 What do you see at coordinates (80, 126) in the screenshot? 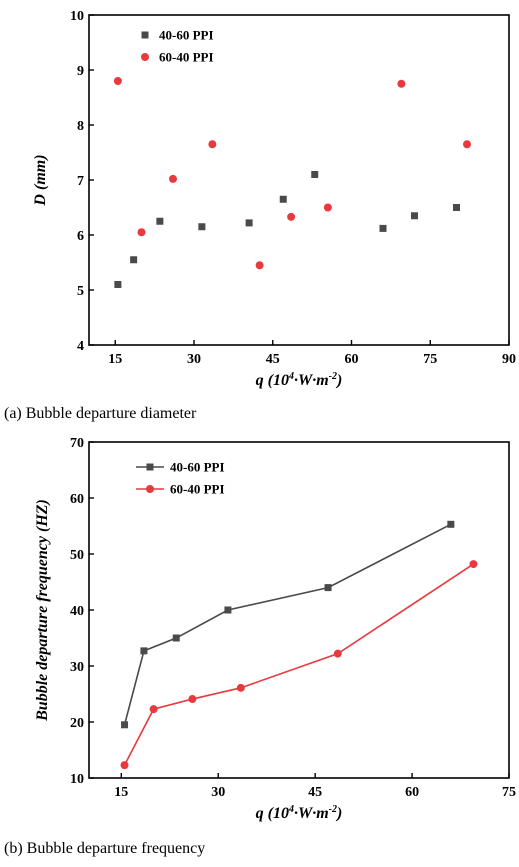
I see `y-tick-label: 8` at bounding box center [80, 126].